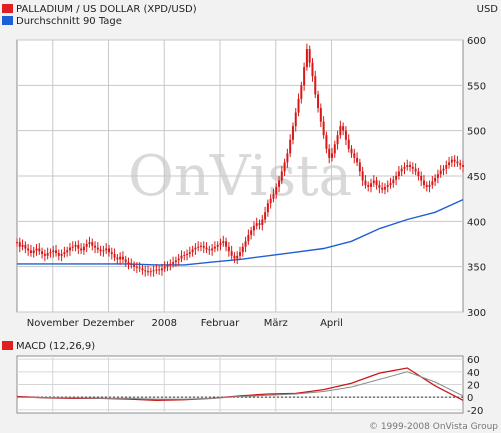 The height and width of the screenshot is (433, 501). I want to click on x-tick-label: Februar, so click(220, 323).